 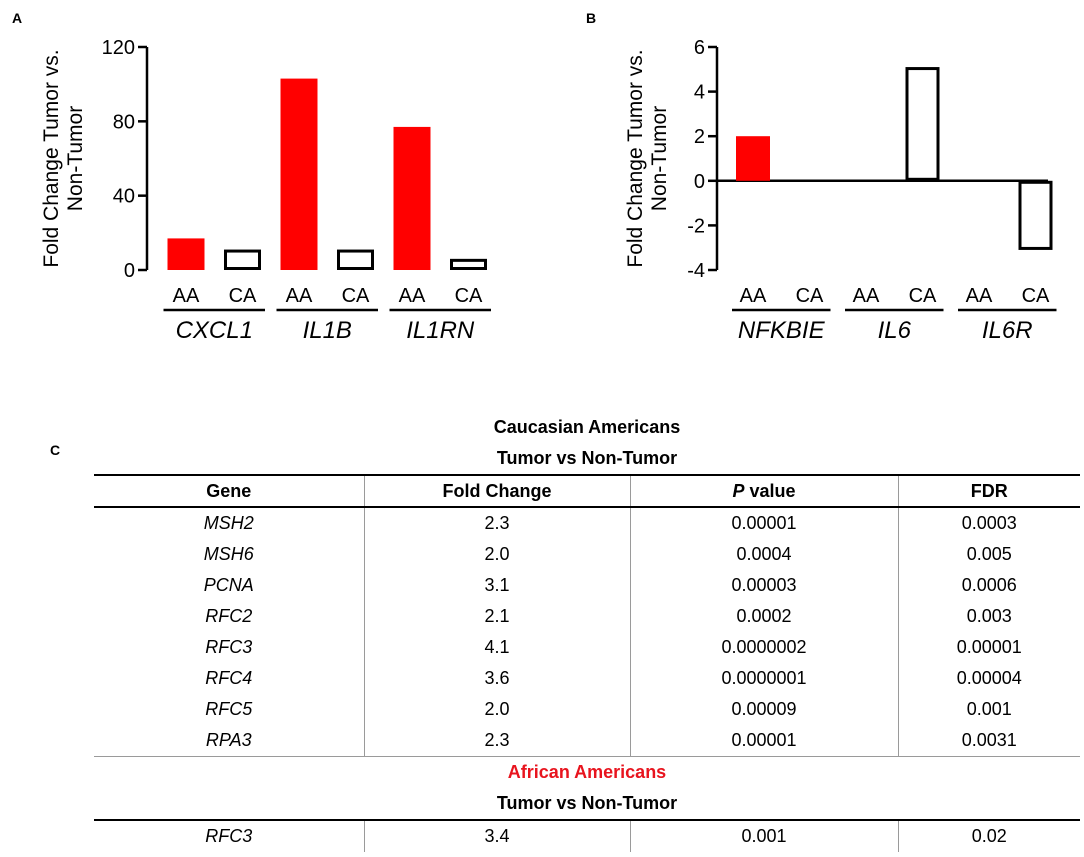 What do you see at coordinates (763, 491) in the screenshot?
I see `header-p-value: P value` at bounding box center [763, 491].